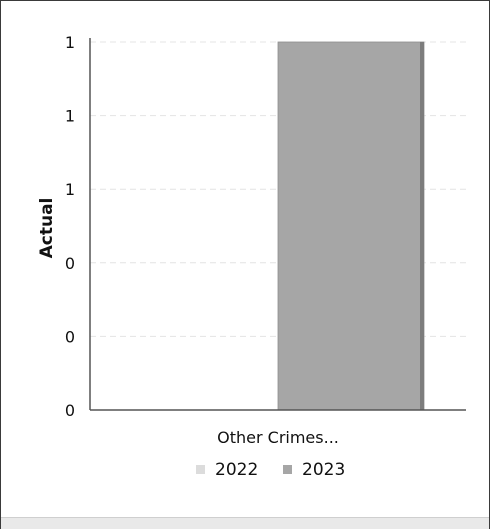 The image size is (490, 529). What do you see at coordinates (287, 469) in the screenshot?
I see `legend-swatch-2023` at bounding box center [287, 469].